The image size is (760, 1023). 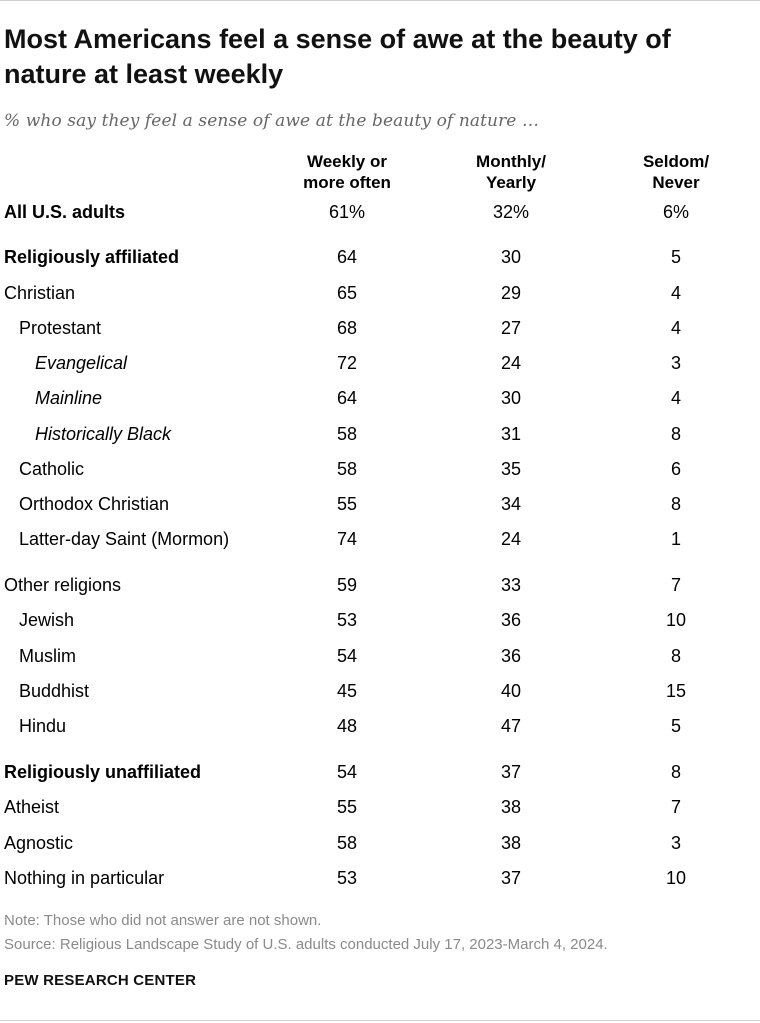 What do you see at coordinates (675, 539) in the screenshot?
I see `cell-seldom: 1` at bounding box center [675, 539].